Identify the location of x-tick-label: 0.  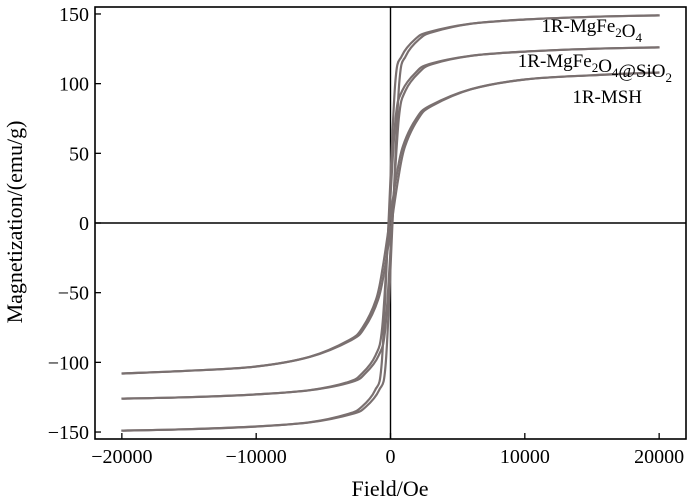
(391, 457).